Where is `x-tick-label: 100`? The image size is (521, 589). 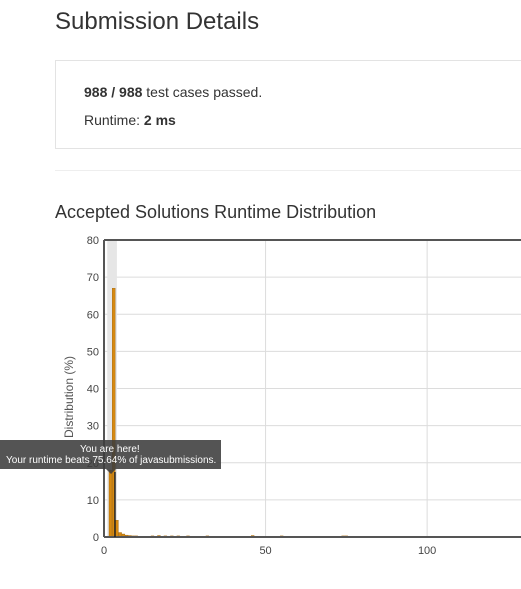 x-tick-label: 100 is located at coordinates (427, 551).